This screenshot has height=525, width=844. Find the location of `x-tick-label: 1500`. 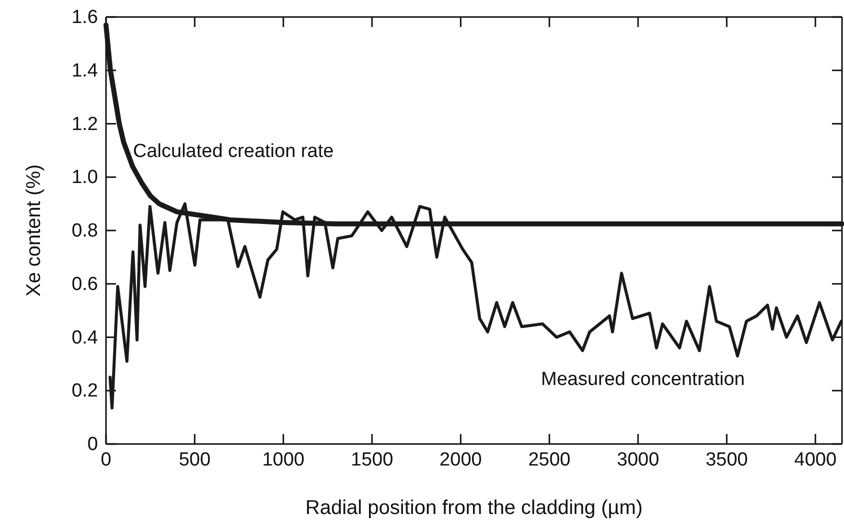

x-tick-label: 1500 is located at coordinates (372, 459).